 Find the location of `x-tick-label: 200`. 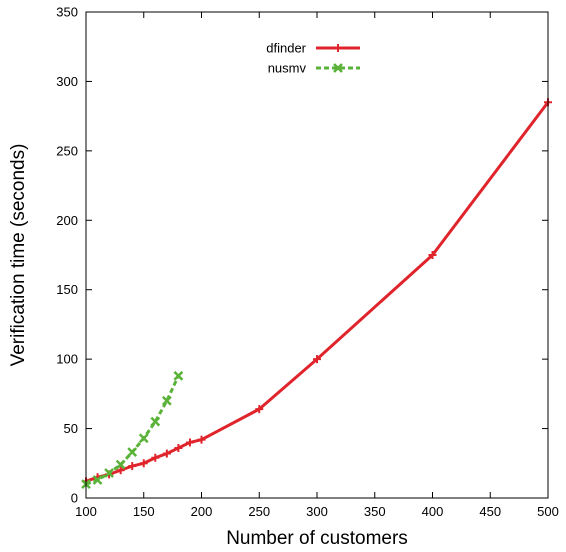

x-tick-label: 200 is located at coordinates (202, 511).